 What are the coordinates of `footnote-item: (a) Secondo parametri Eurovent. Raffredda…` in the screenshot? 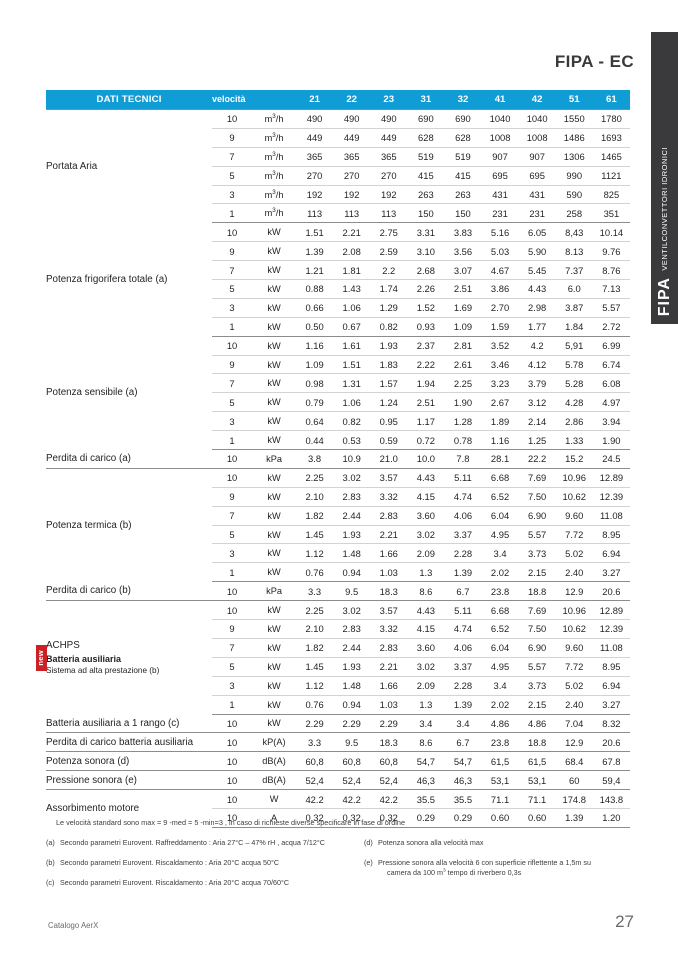 It's located at (205, 843).